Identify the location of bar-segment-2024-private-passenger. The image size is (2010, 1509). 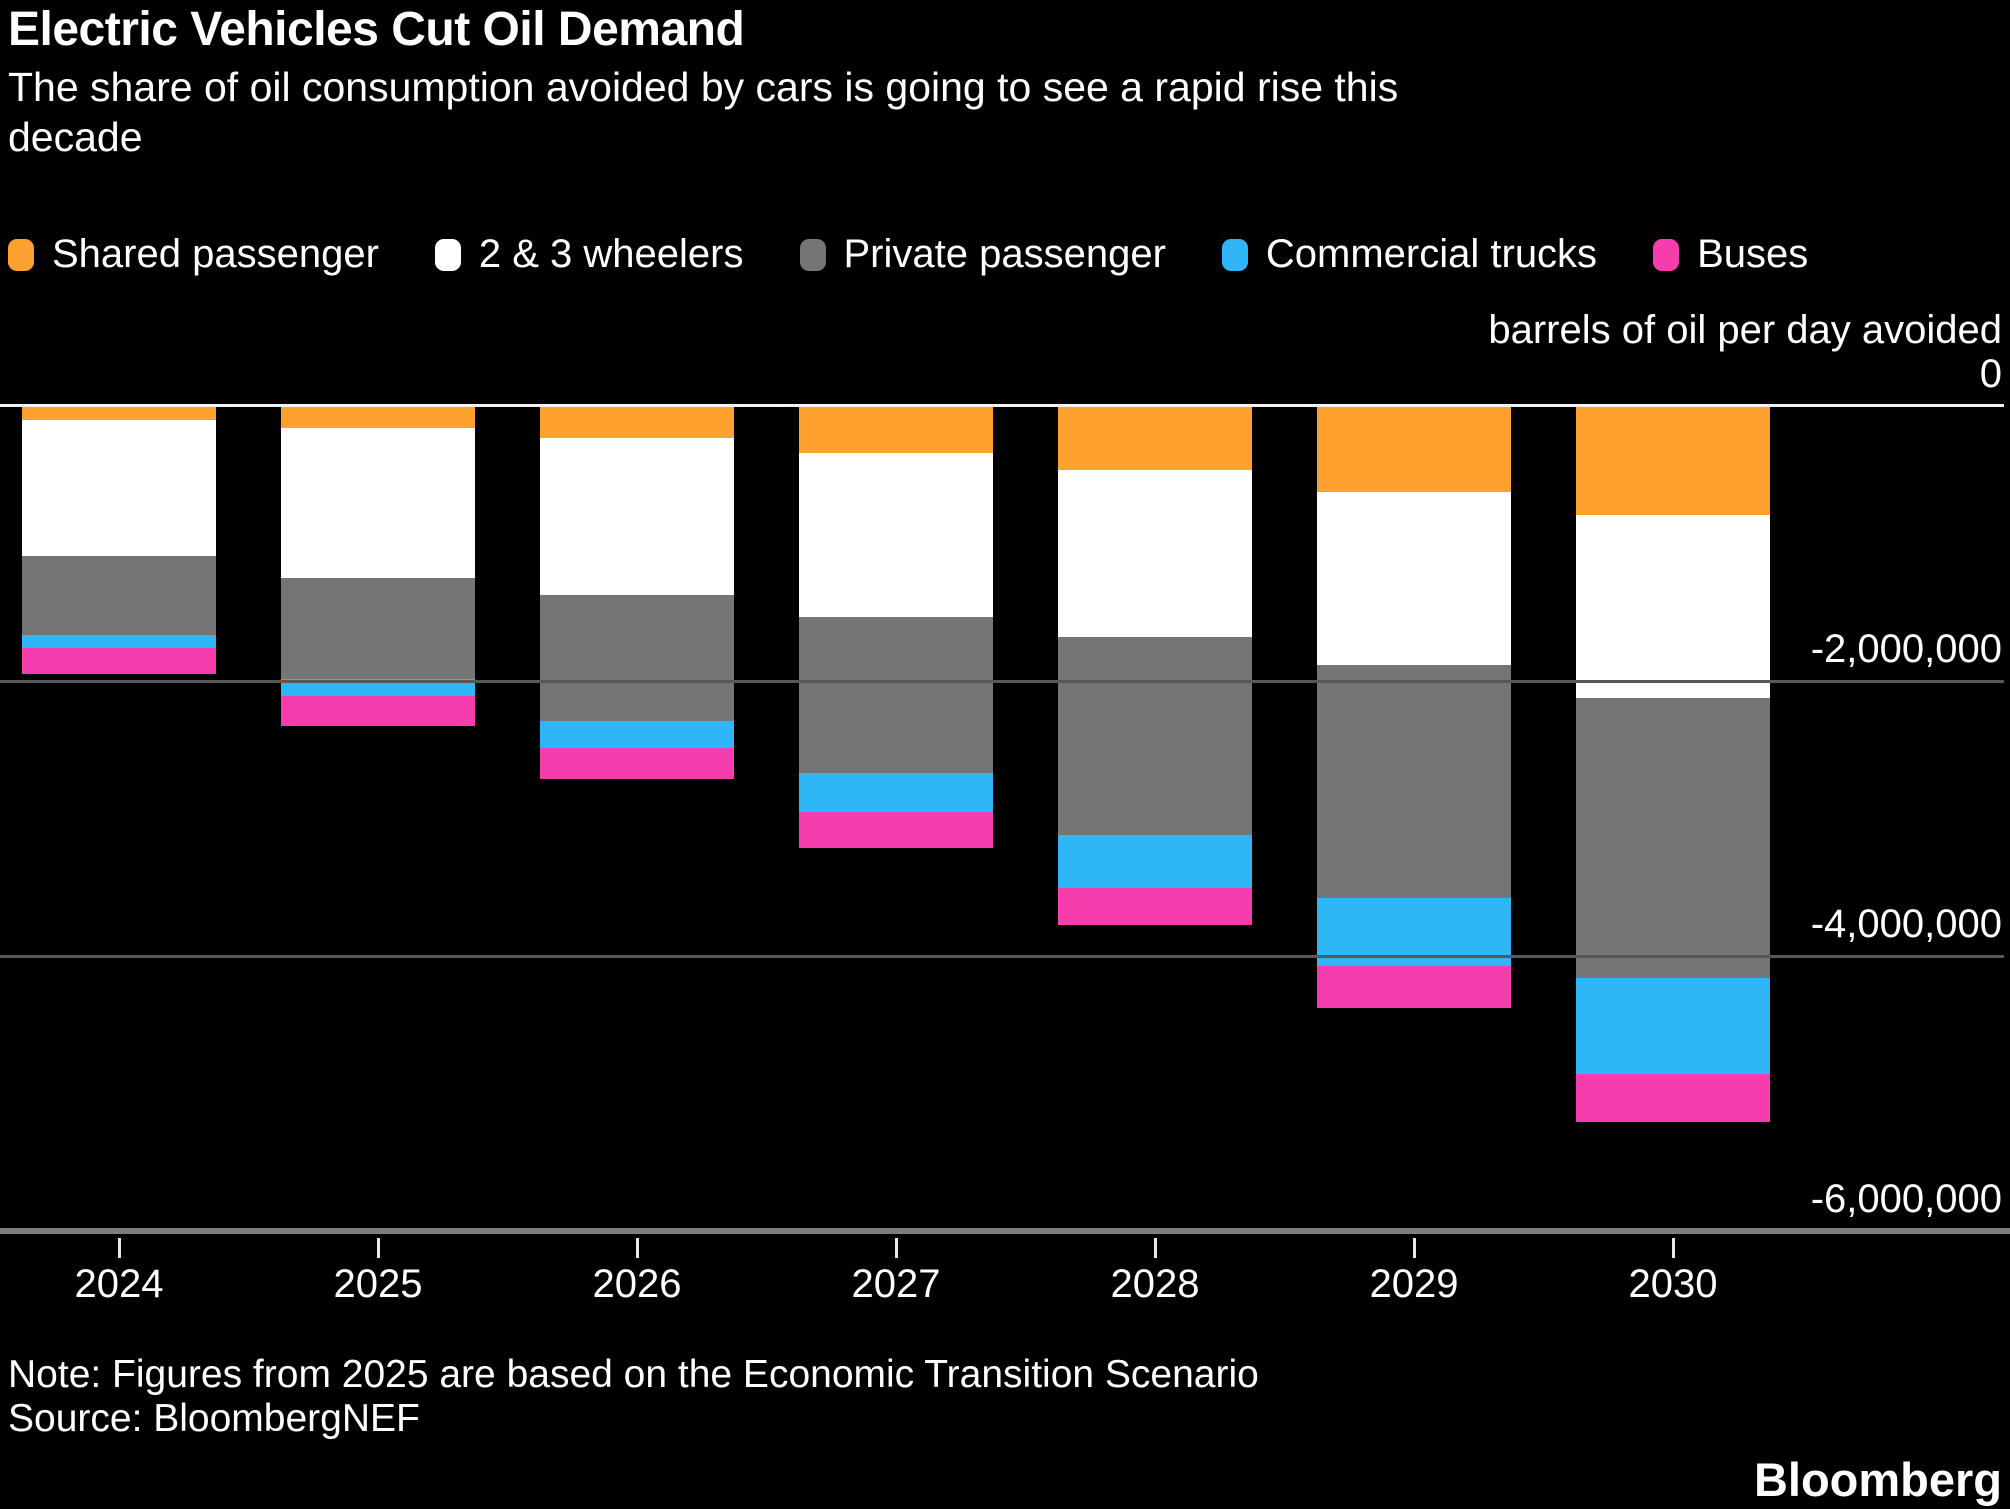
(119, 595).